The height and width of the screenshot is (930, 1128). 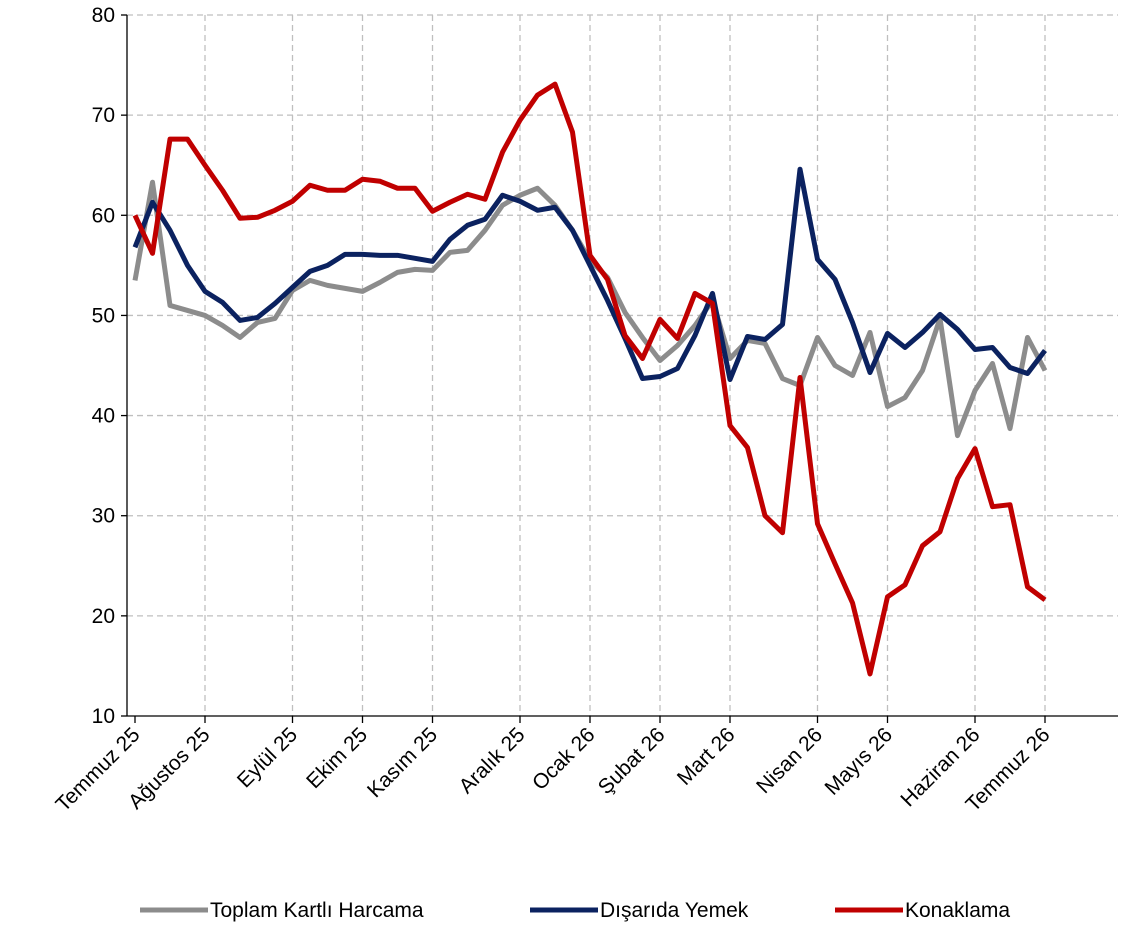 What do you see at coordinates (103, 215) in the screenshot?
I see `y-tick-label: 60` at bounding box center [103, 215].